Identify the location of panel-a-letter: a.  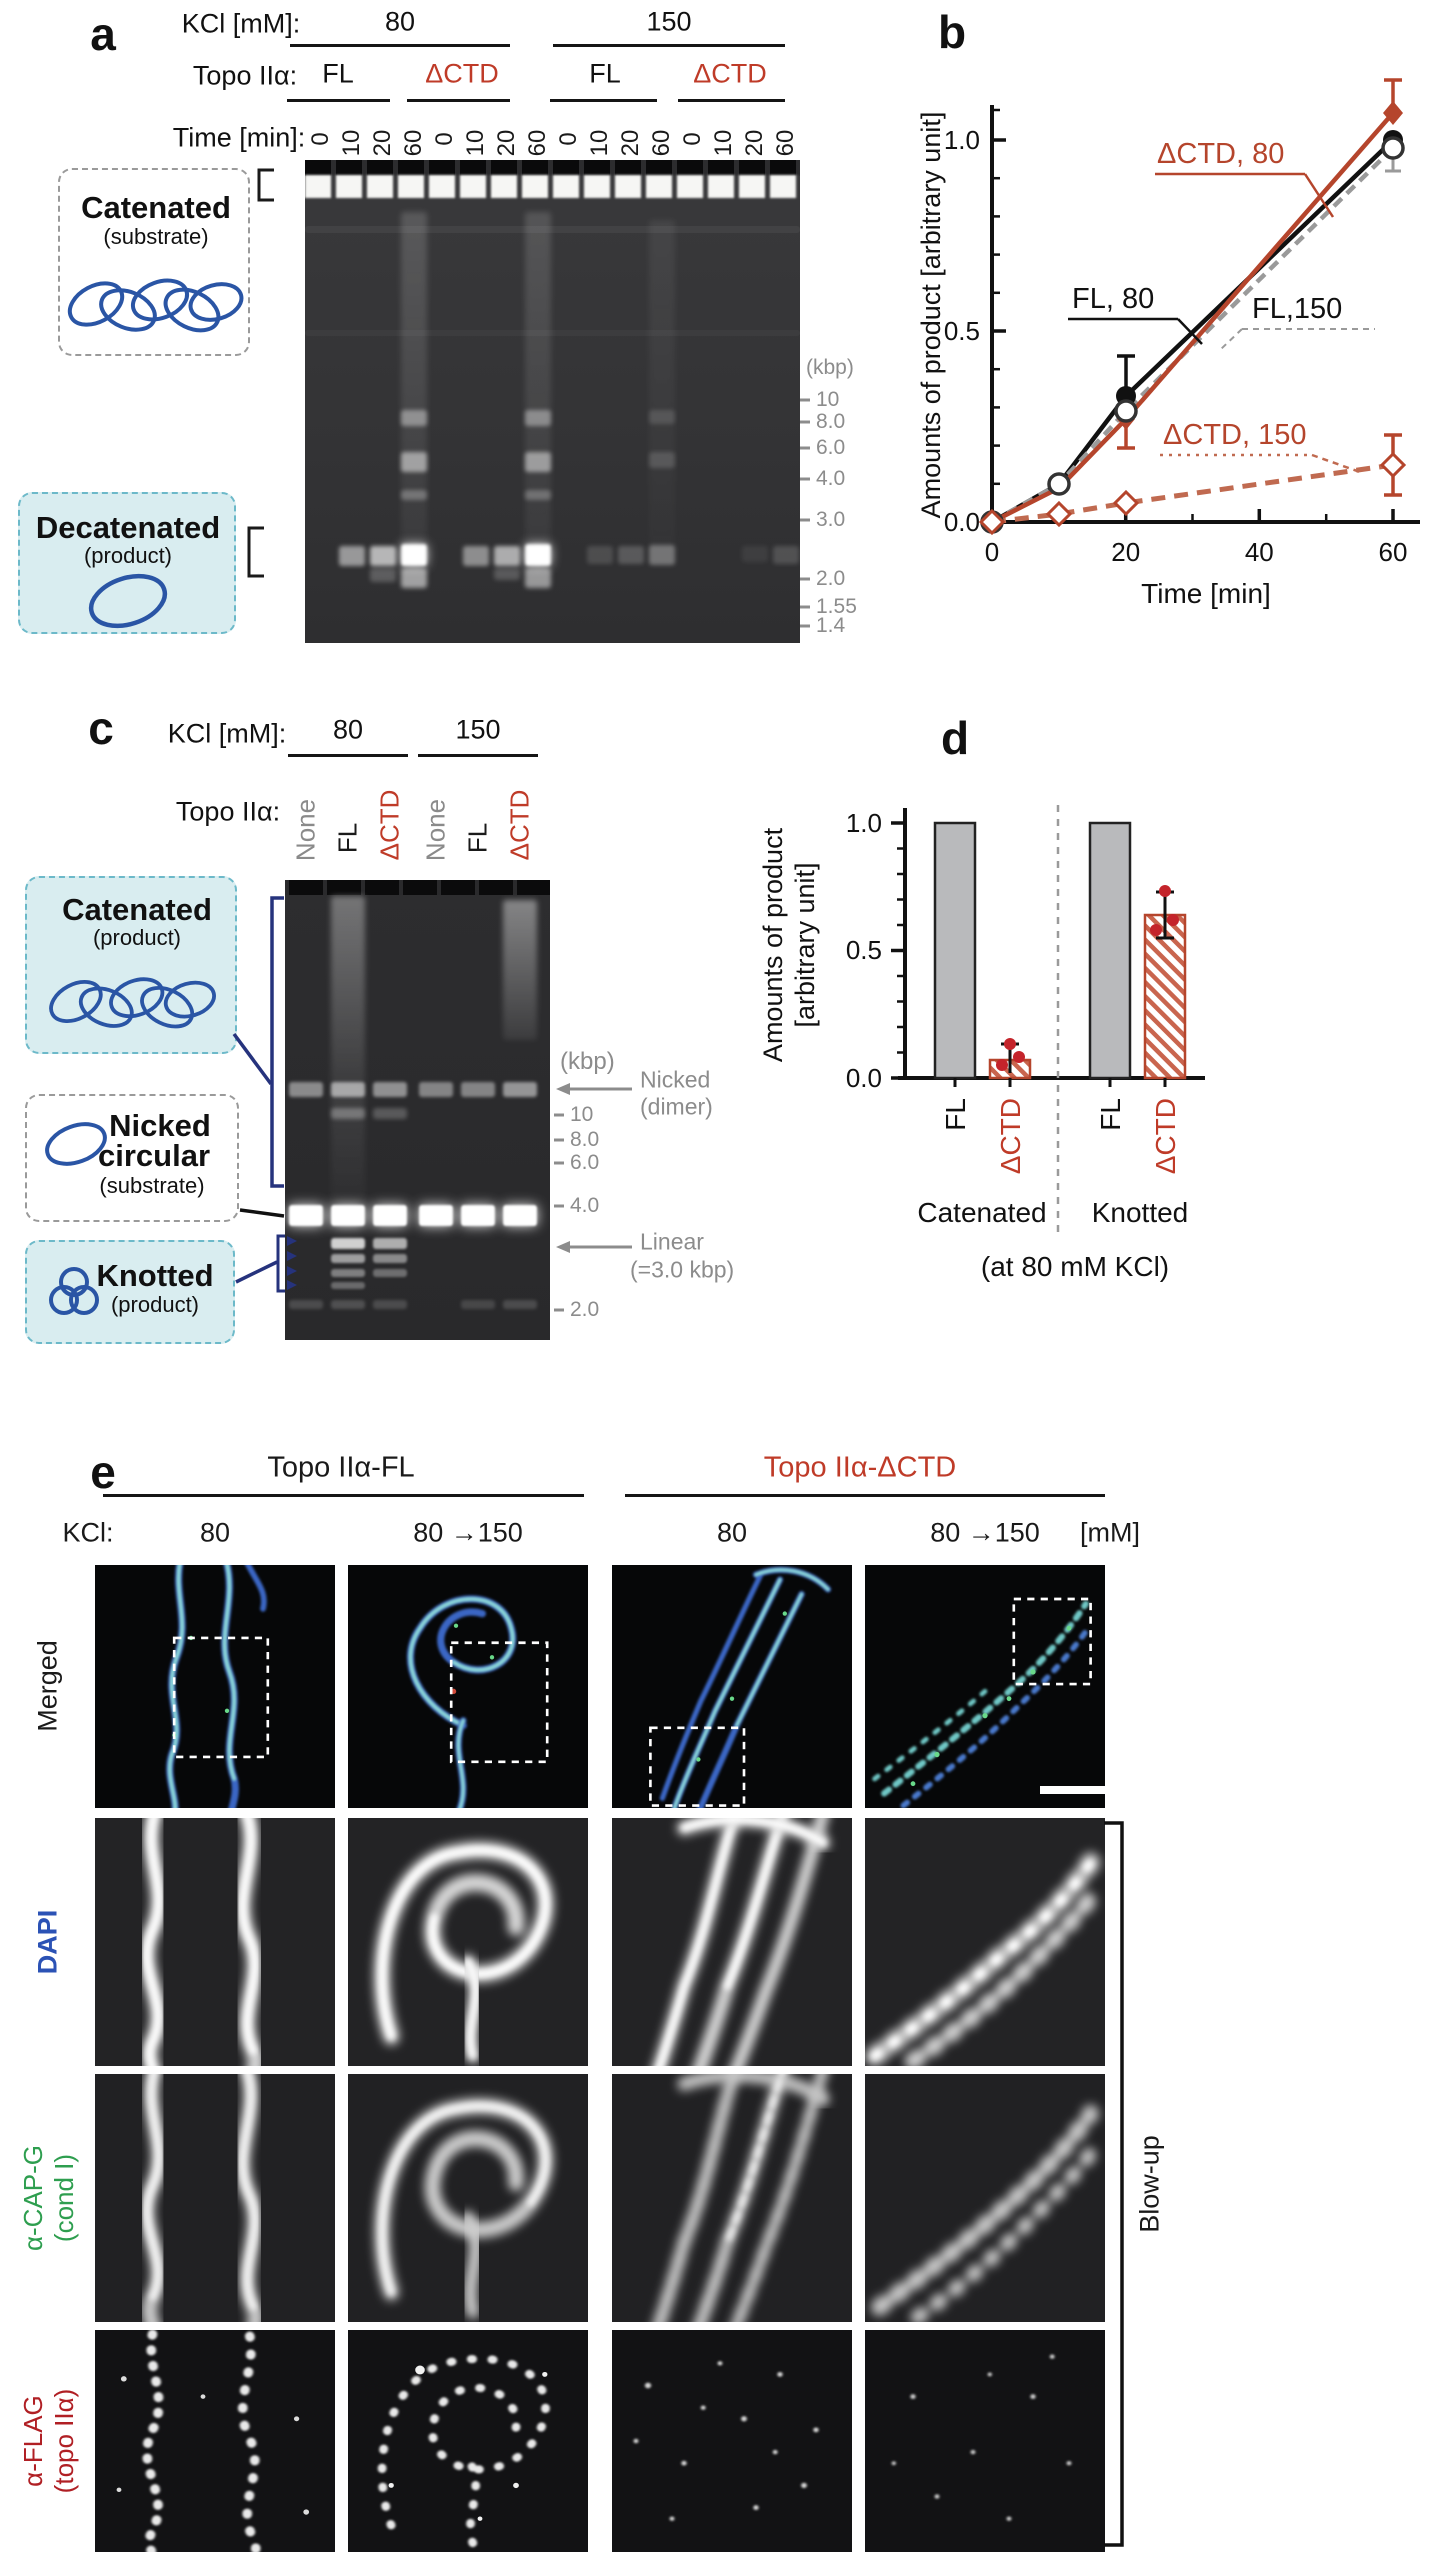
(103, 34).